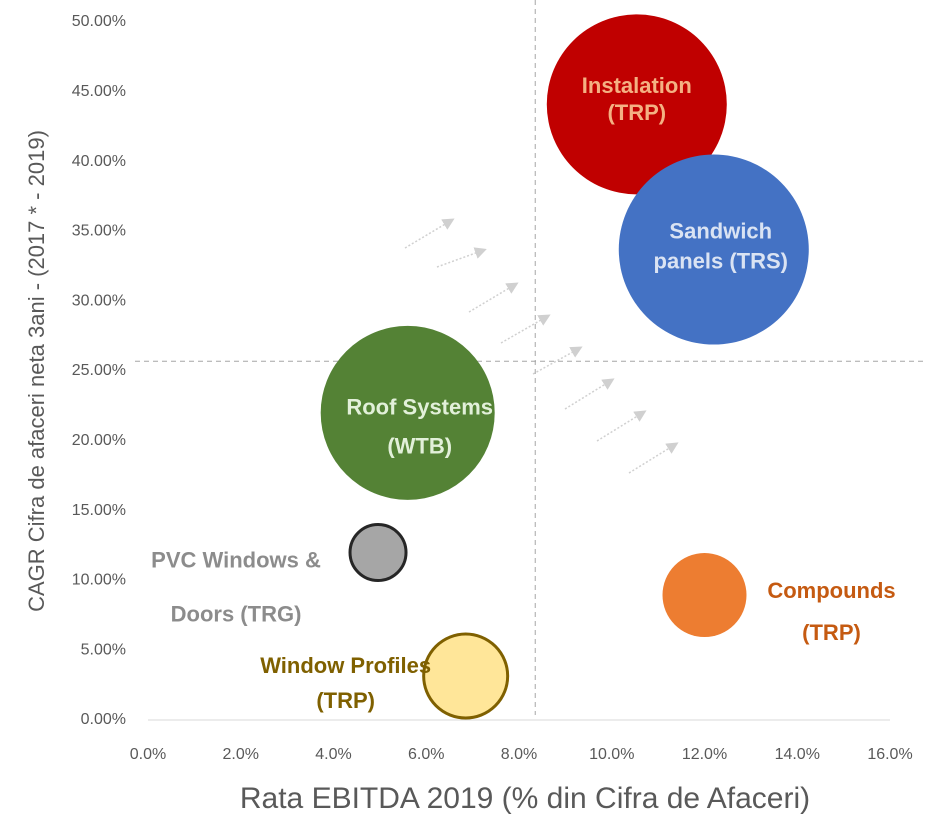 Image resolution: width=928 pixels, height=821 pixels. I want to click on y-tick-label: 45.00%, so click(99, 91).